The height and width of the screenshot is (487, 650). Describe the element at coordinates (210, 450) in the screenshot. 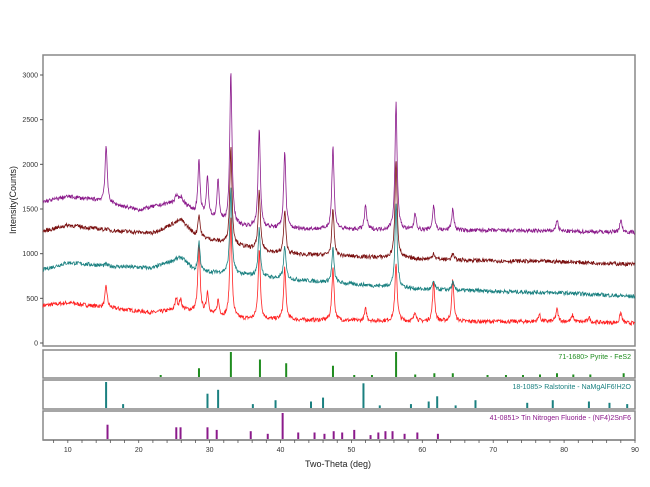

I see `x-tick-label: 30` at that location.